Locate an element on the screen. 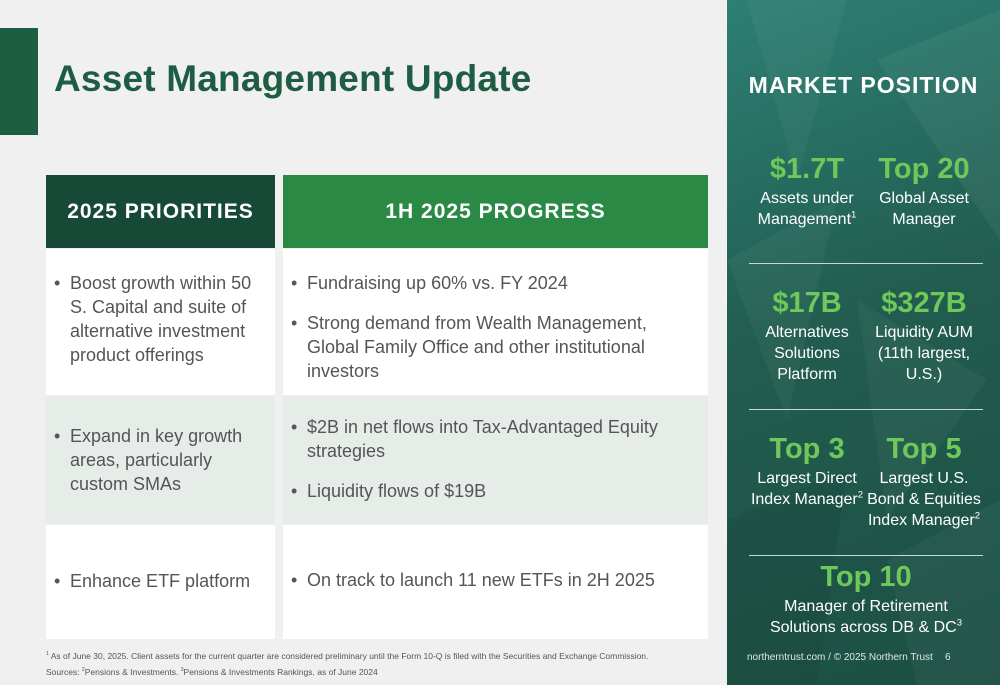 The height and width of the screenshot is (685, 1000). source-text: Pensions & Investments. is located at coordinates (131, 672).